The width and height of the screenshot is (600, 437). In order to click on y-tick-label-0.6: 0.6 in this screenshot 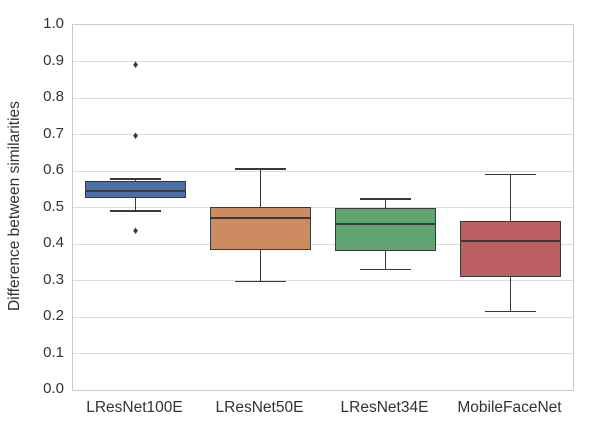, I will do `click(53, 169)`.